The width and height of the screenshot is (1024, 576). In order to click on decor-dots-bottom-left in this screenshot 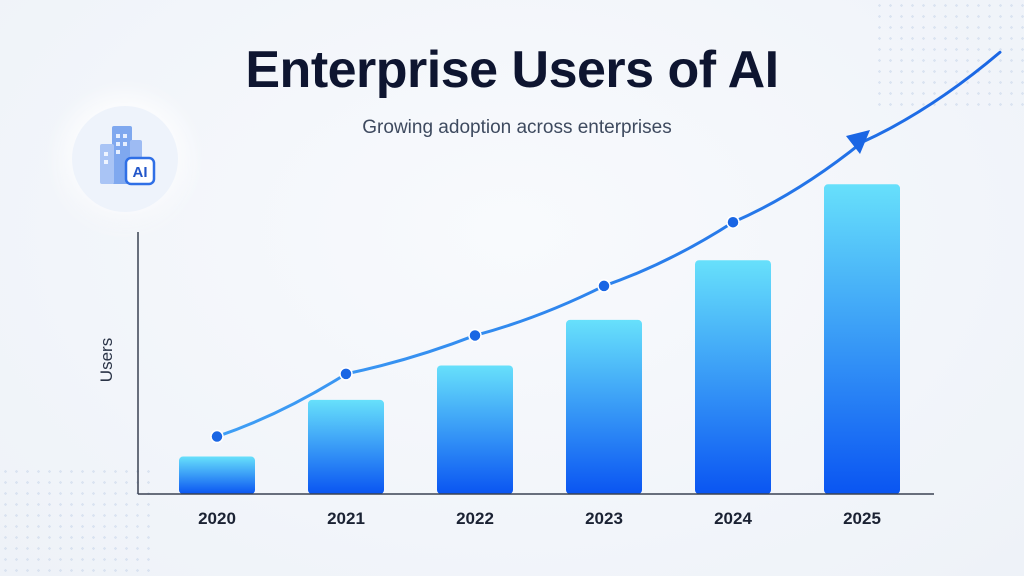, I will do `click(75, 521)`.